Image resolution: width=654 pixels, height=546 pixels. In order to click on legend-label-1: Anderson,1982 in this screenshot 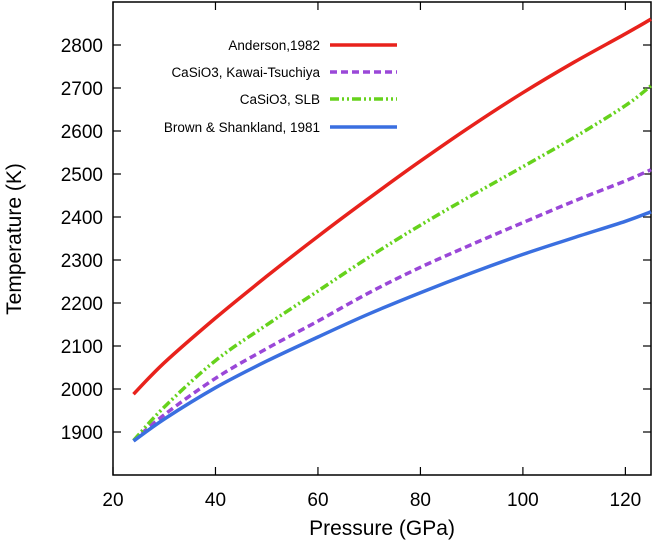, I will do `click(274, 45)`.